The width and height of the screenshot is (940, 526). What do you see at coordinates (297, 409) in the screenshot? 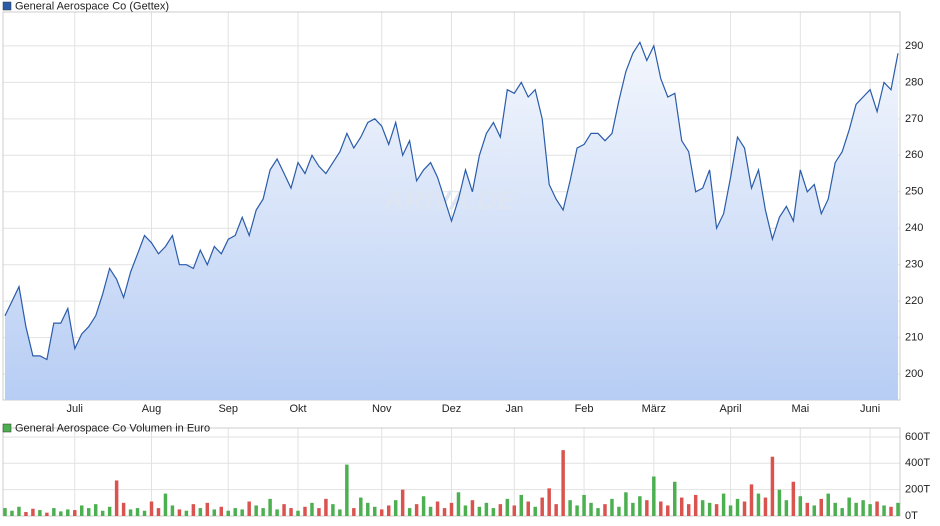
I see `x-tick-label: Okt` at bounding box center [297, 409].